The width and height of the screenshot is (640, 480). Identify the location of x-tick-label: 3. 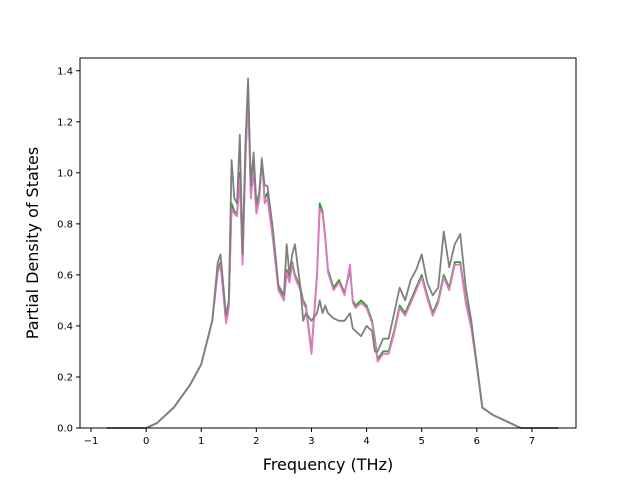
(311, 441).